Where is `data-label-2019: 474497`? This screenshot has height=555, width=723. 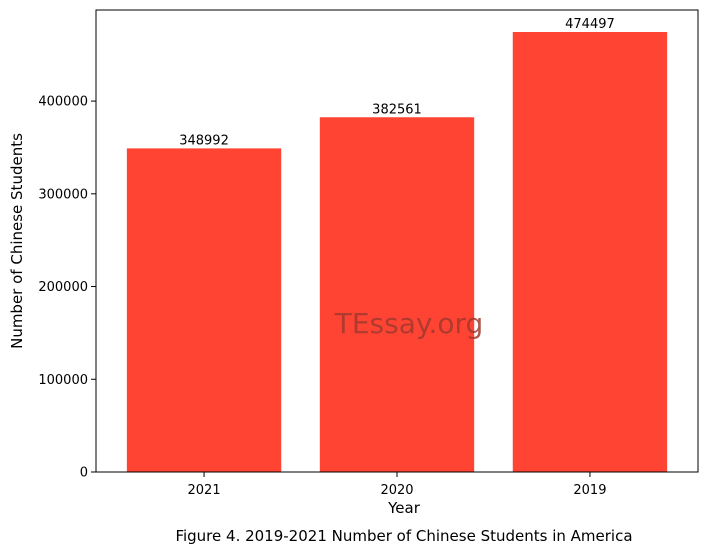 data-label-2019: 474497 is located at coordinates (590, 24).